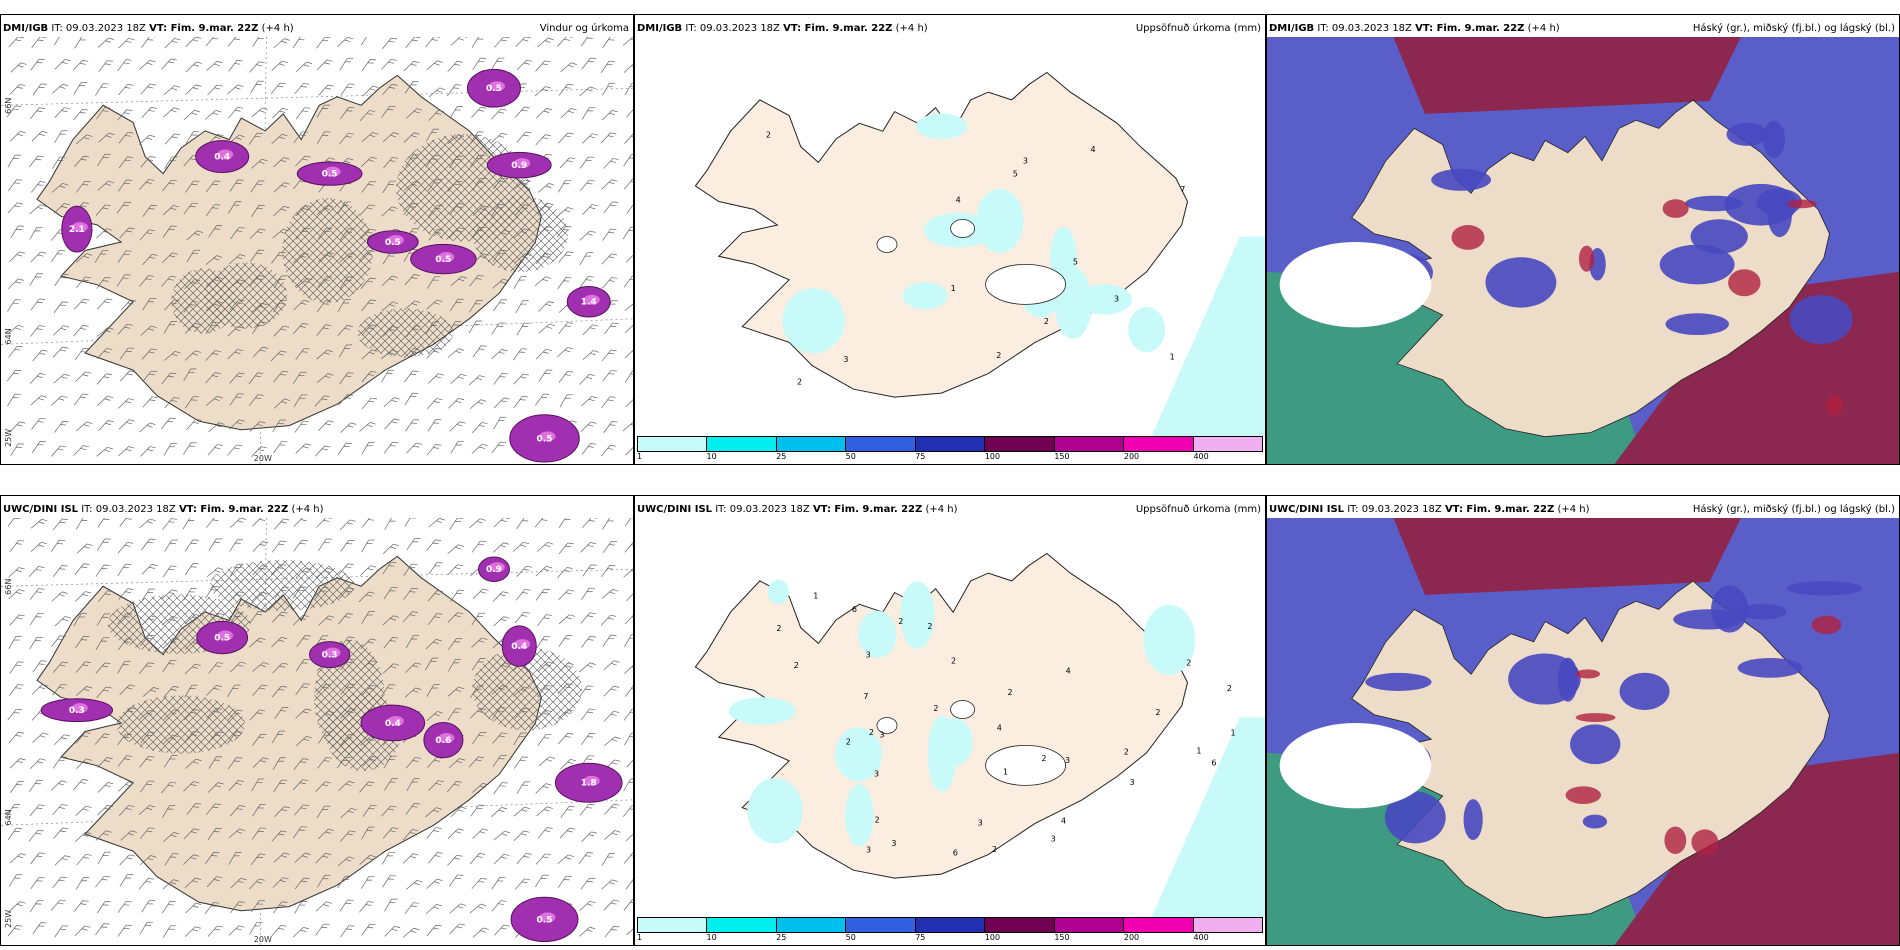 This screenshot has height=950, width=1900. What do you see at coordinates (317, 250) in the screenshot?
I see `wind-precip-svg: 0.5 0.5 0.5 0.9 0.4 0.5 1.4 0.5 2.1 66N 64N 25W 20W` at bounding box center [317, 250].